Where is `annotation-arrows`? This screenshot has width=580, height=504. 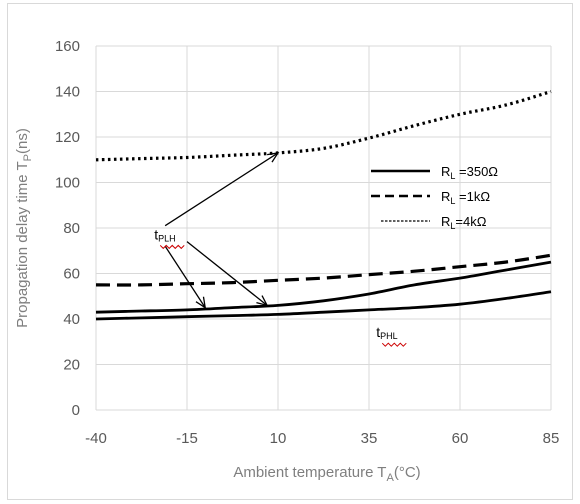
annotation-arrows is located at coordinates (222, 230).